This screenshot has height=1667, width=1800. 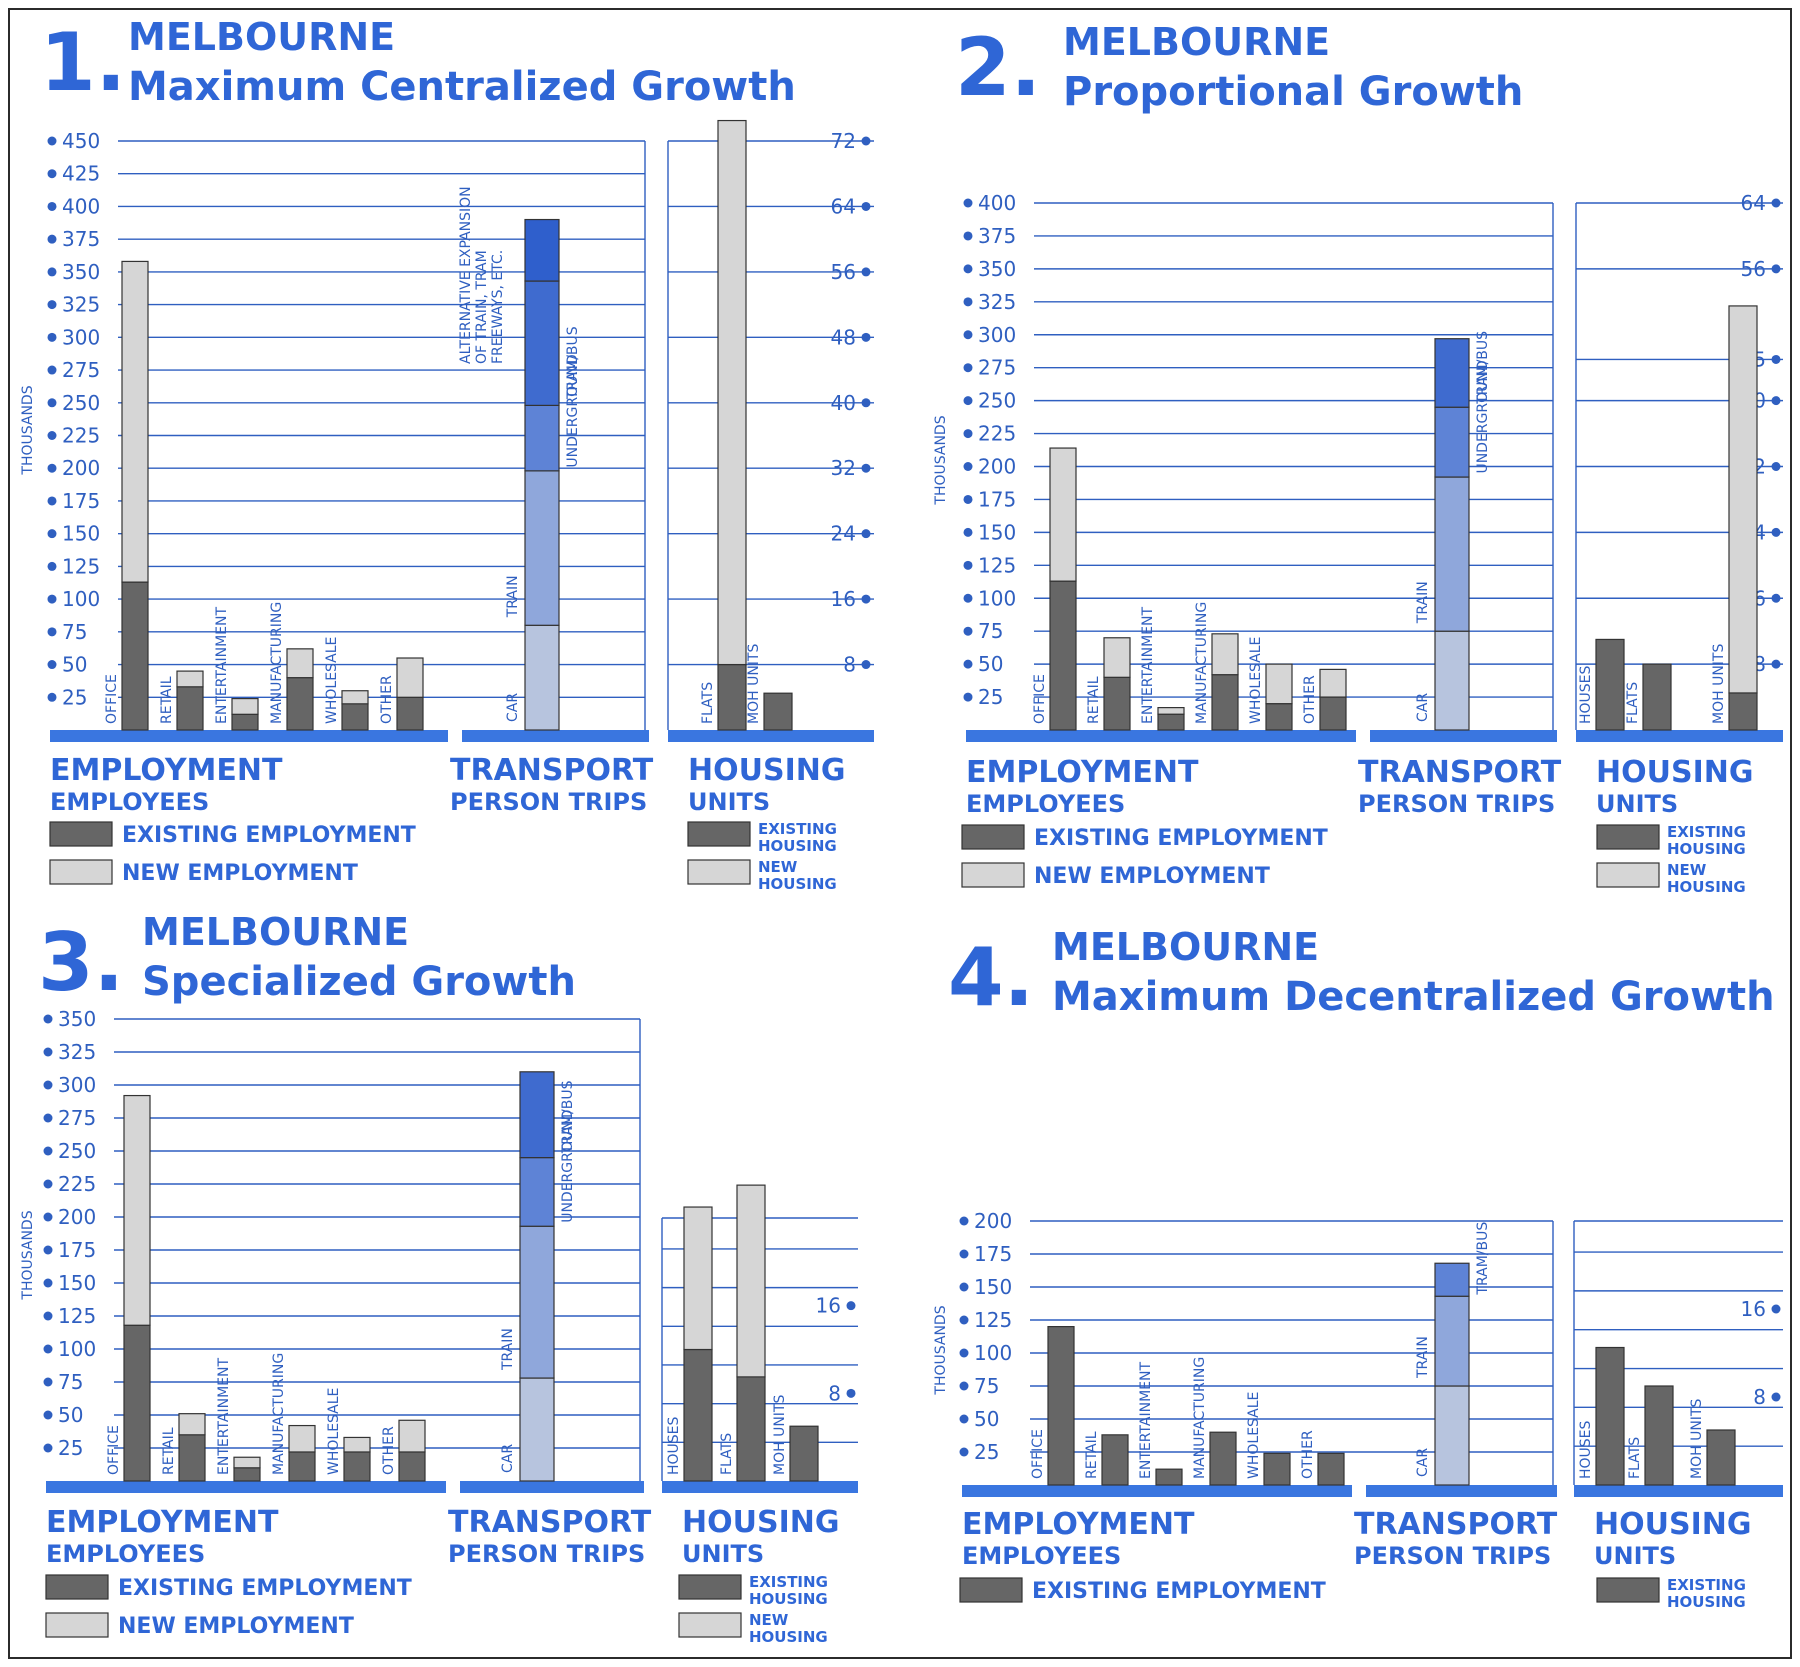 I want to click on transport-segment-label: TRAIN, so click(x=508, y=1349).